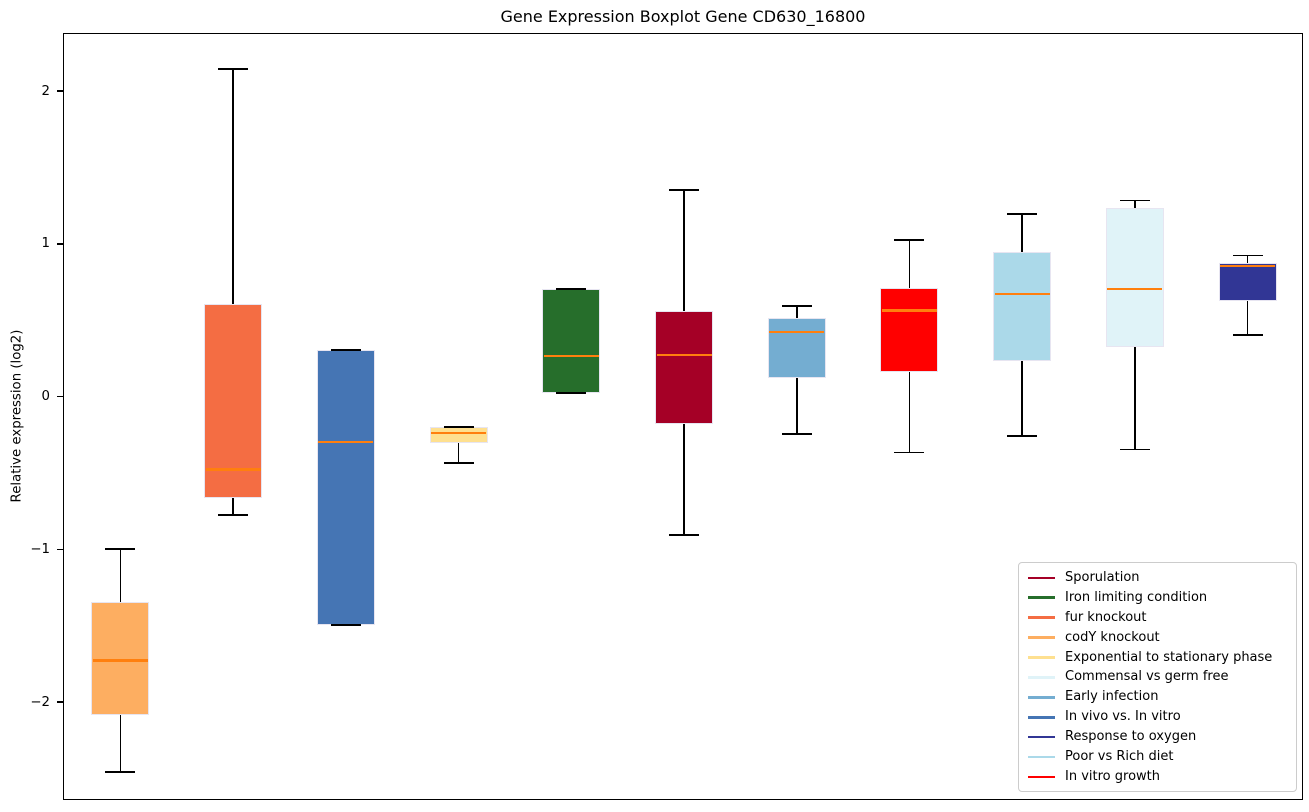 The image size is (1309, 812). What do you see at coordinates (1106, 617) in the screenshot?
I see `legend-label: fur knockout` at bounding box center [1106, 617].